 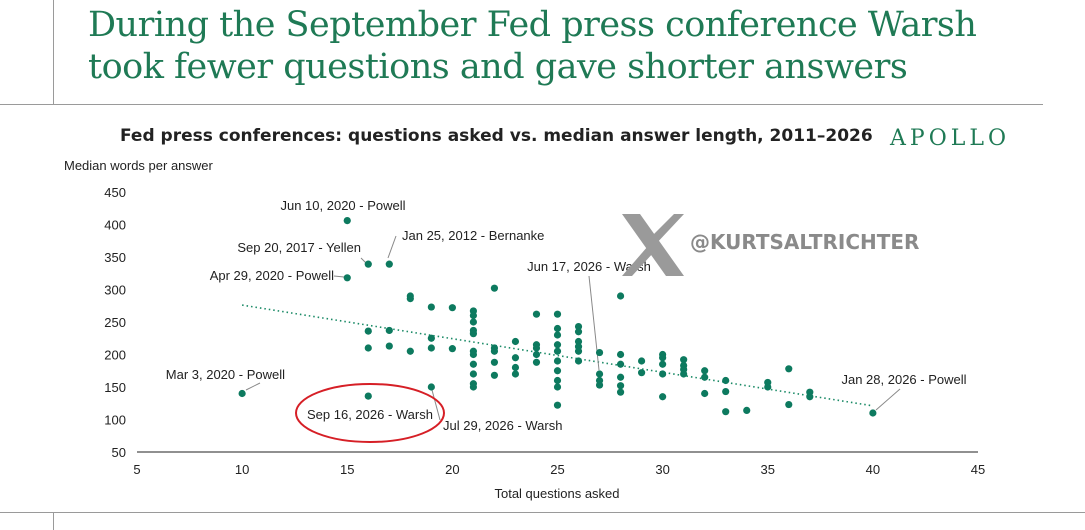 I want to click on annotation-label: Apr 29, 2020 - Powell, so click(x=272, y=275).